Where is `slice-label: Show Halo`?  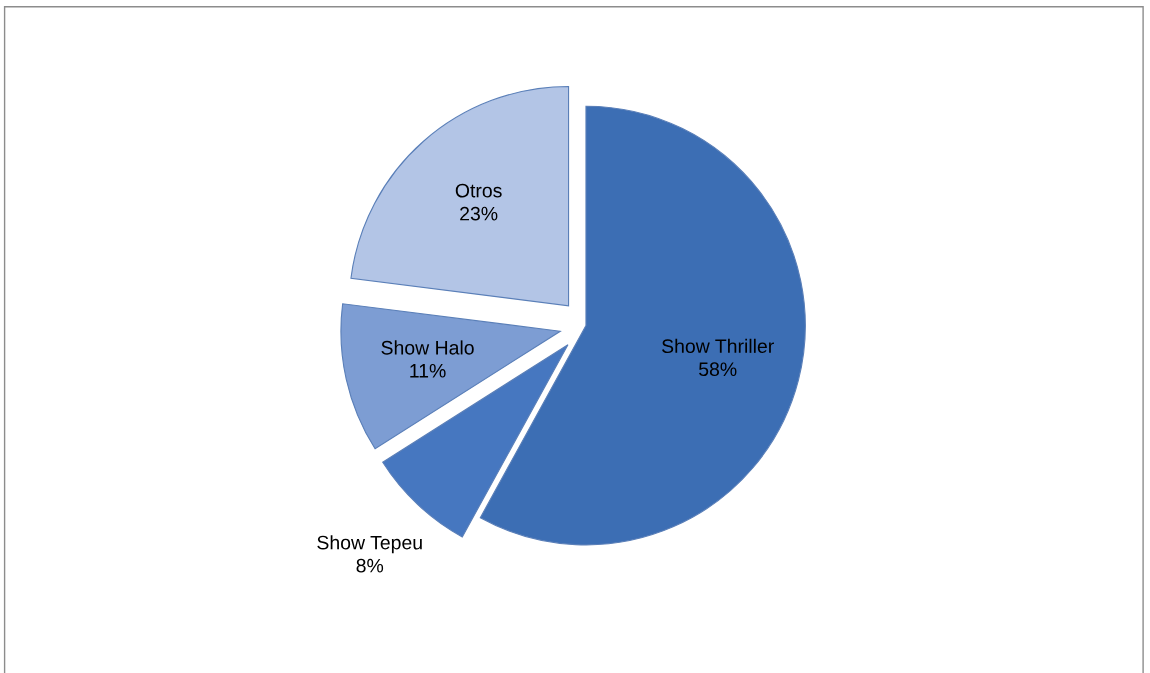
slice-label: Show Halo is located at coordinates (427, 347).